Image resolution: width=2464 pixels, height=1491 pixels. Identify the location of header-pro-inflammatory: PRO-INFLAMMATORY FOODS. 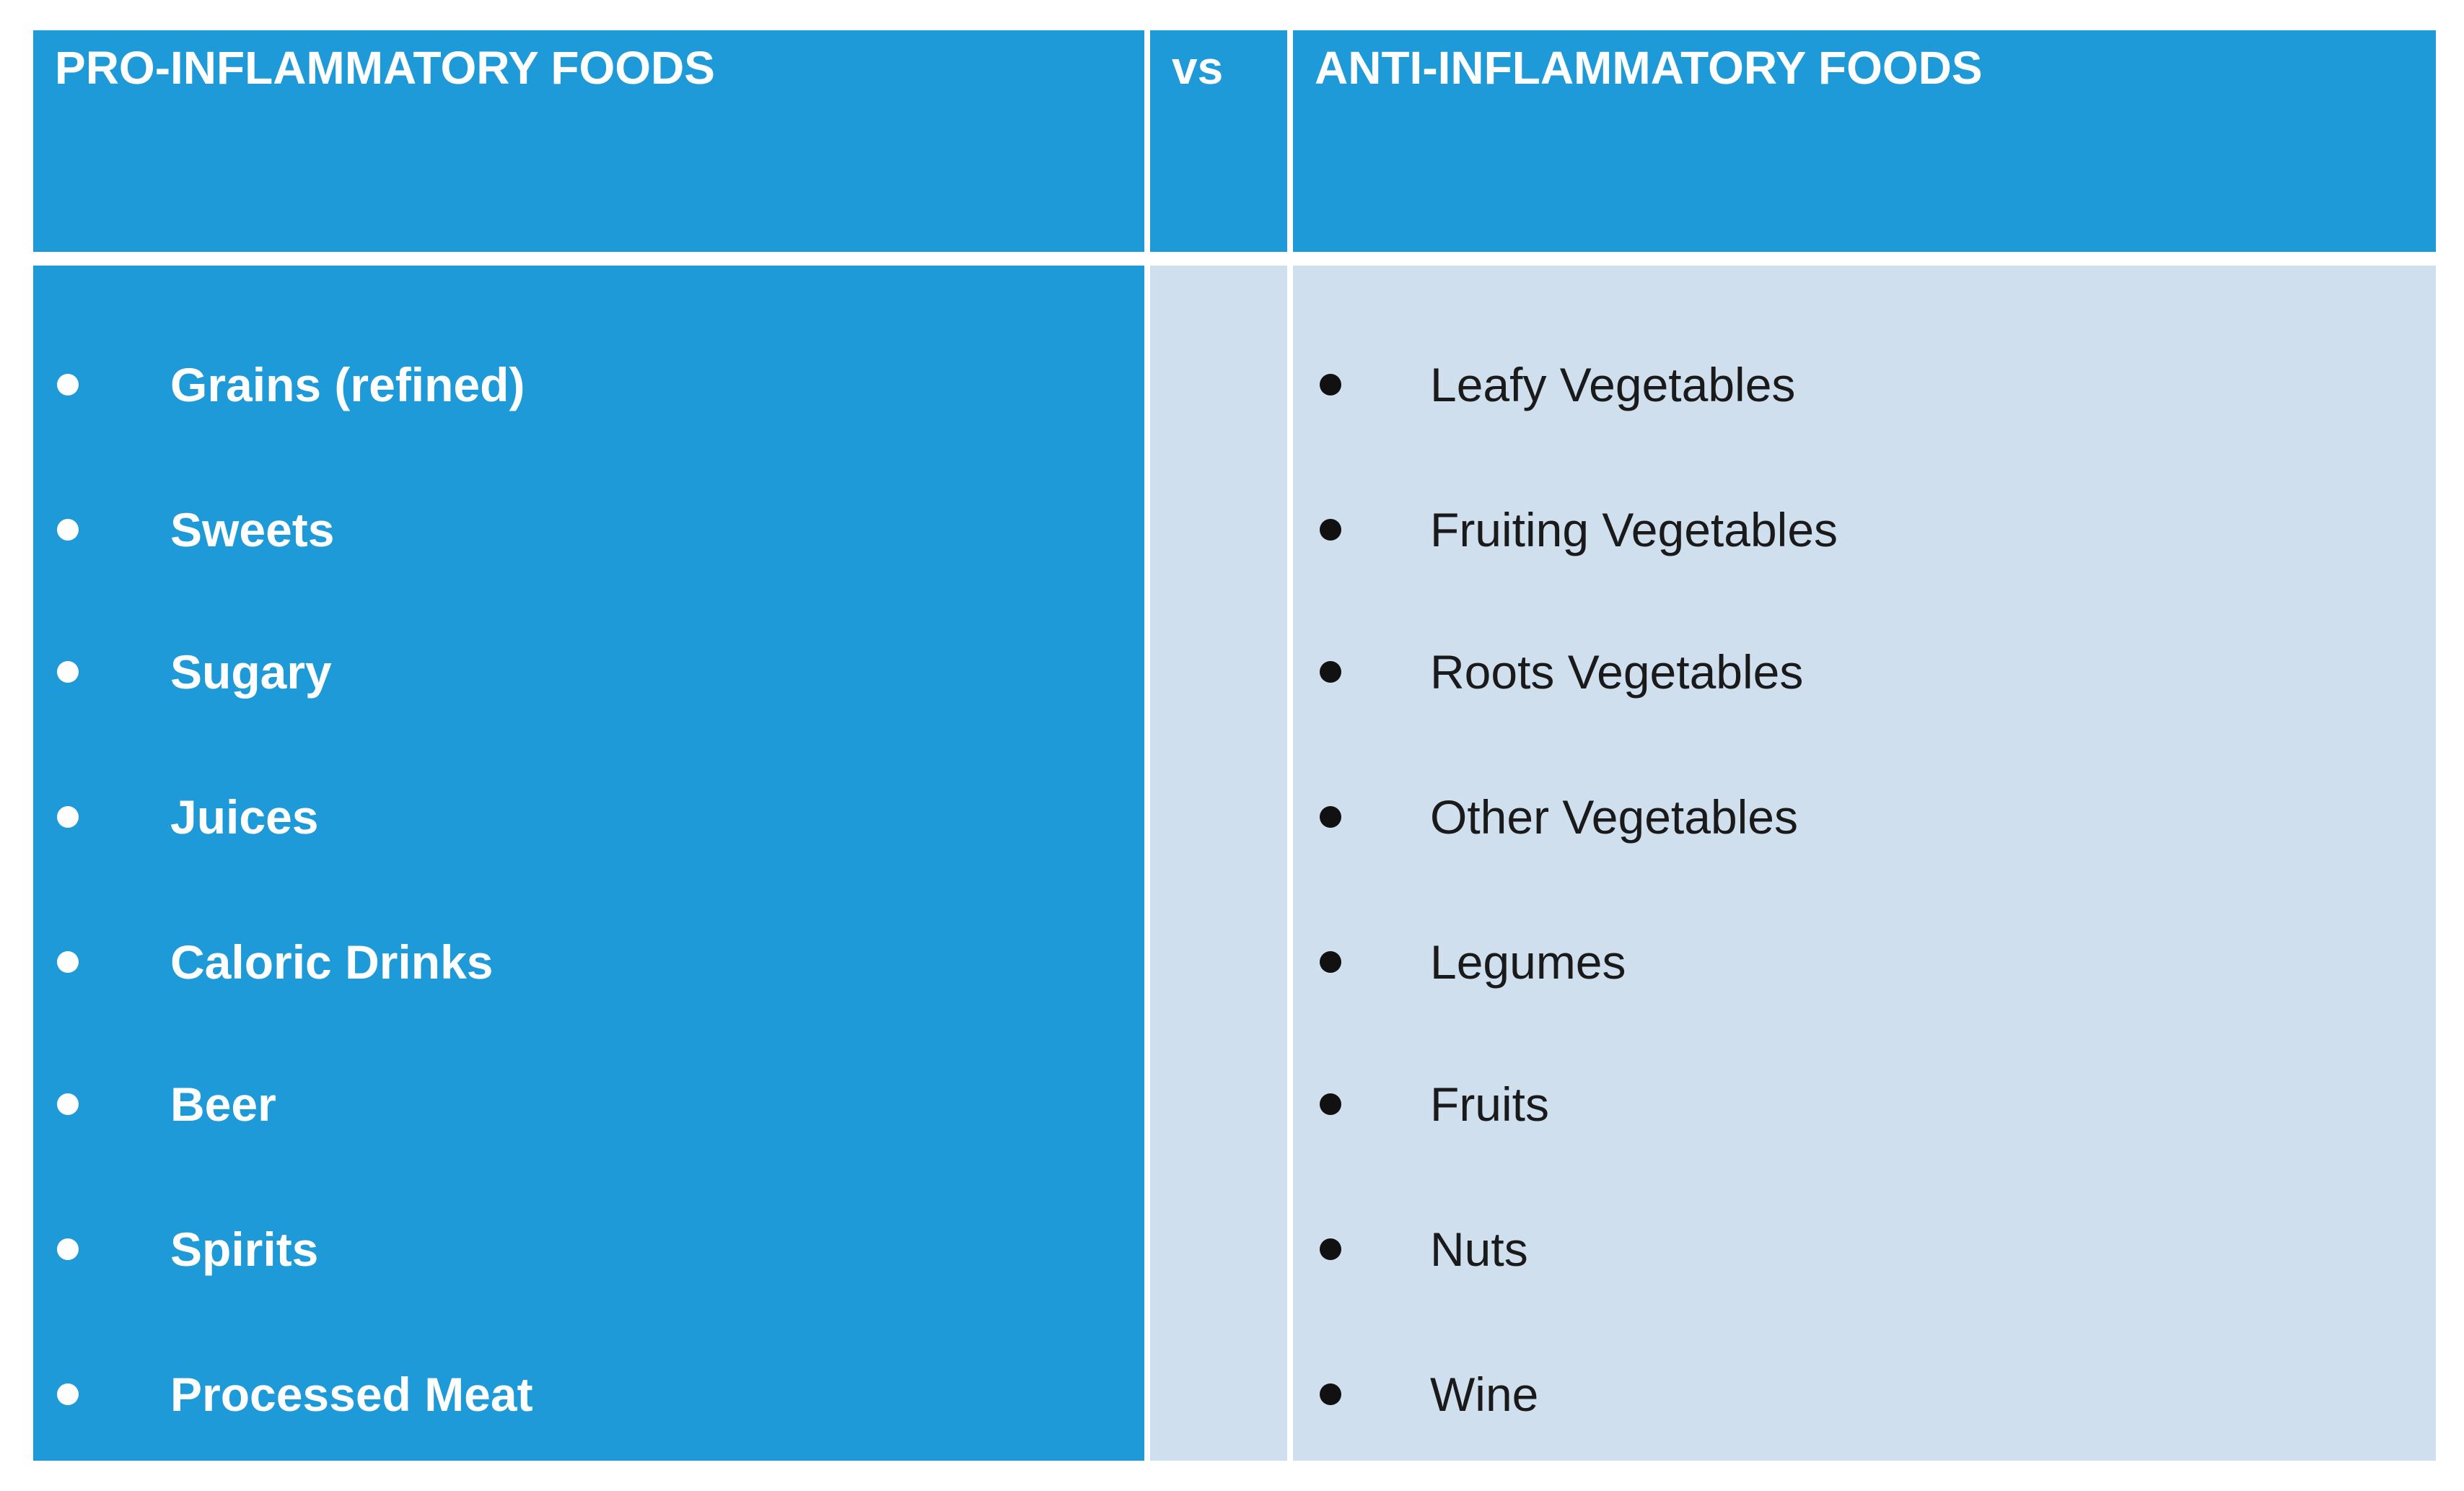
(588, 141).